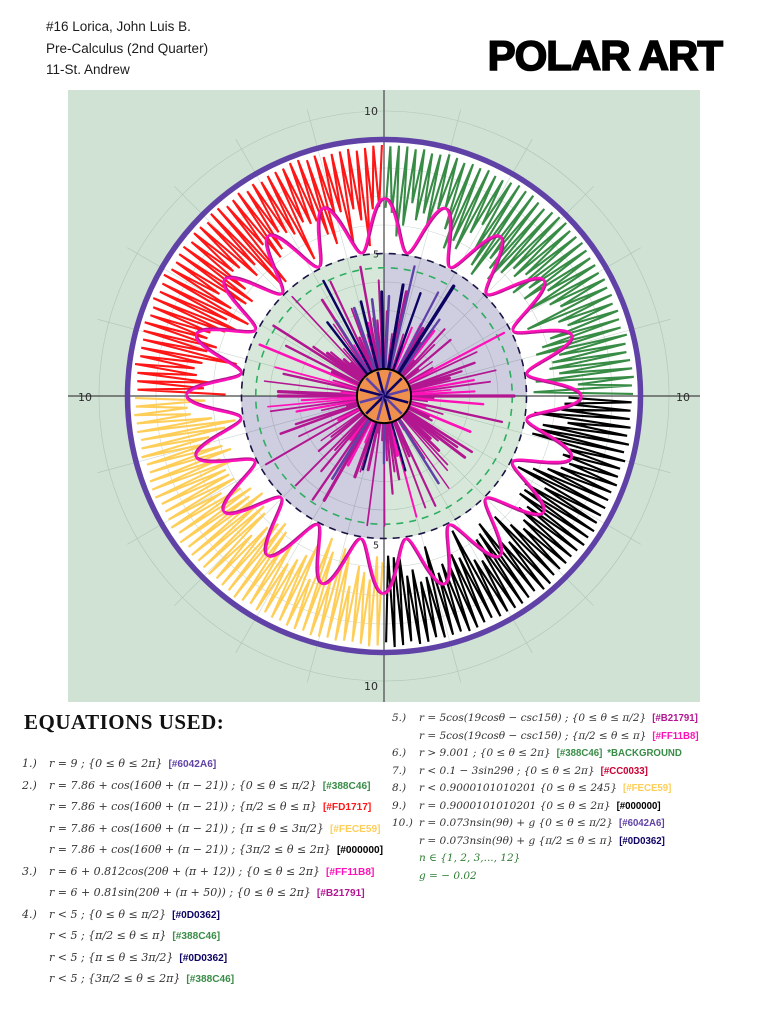 The height and width of the screenshot is (1024, 768). Describe the element at coordinates (108, 935) in the screenshot. I see `equation-expression: r < 5 ; {π/2 ≤ θ ≤ π}` at that location.